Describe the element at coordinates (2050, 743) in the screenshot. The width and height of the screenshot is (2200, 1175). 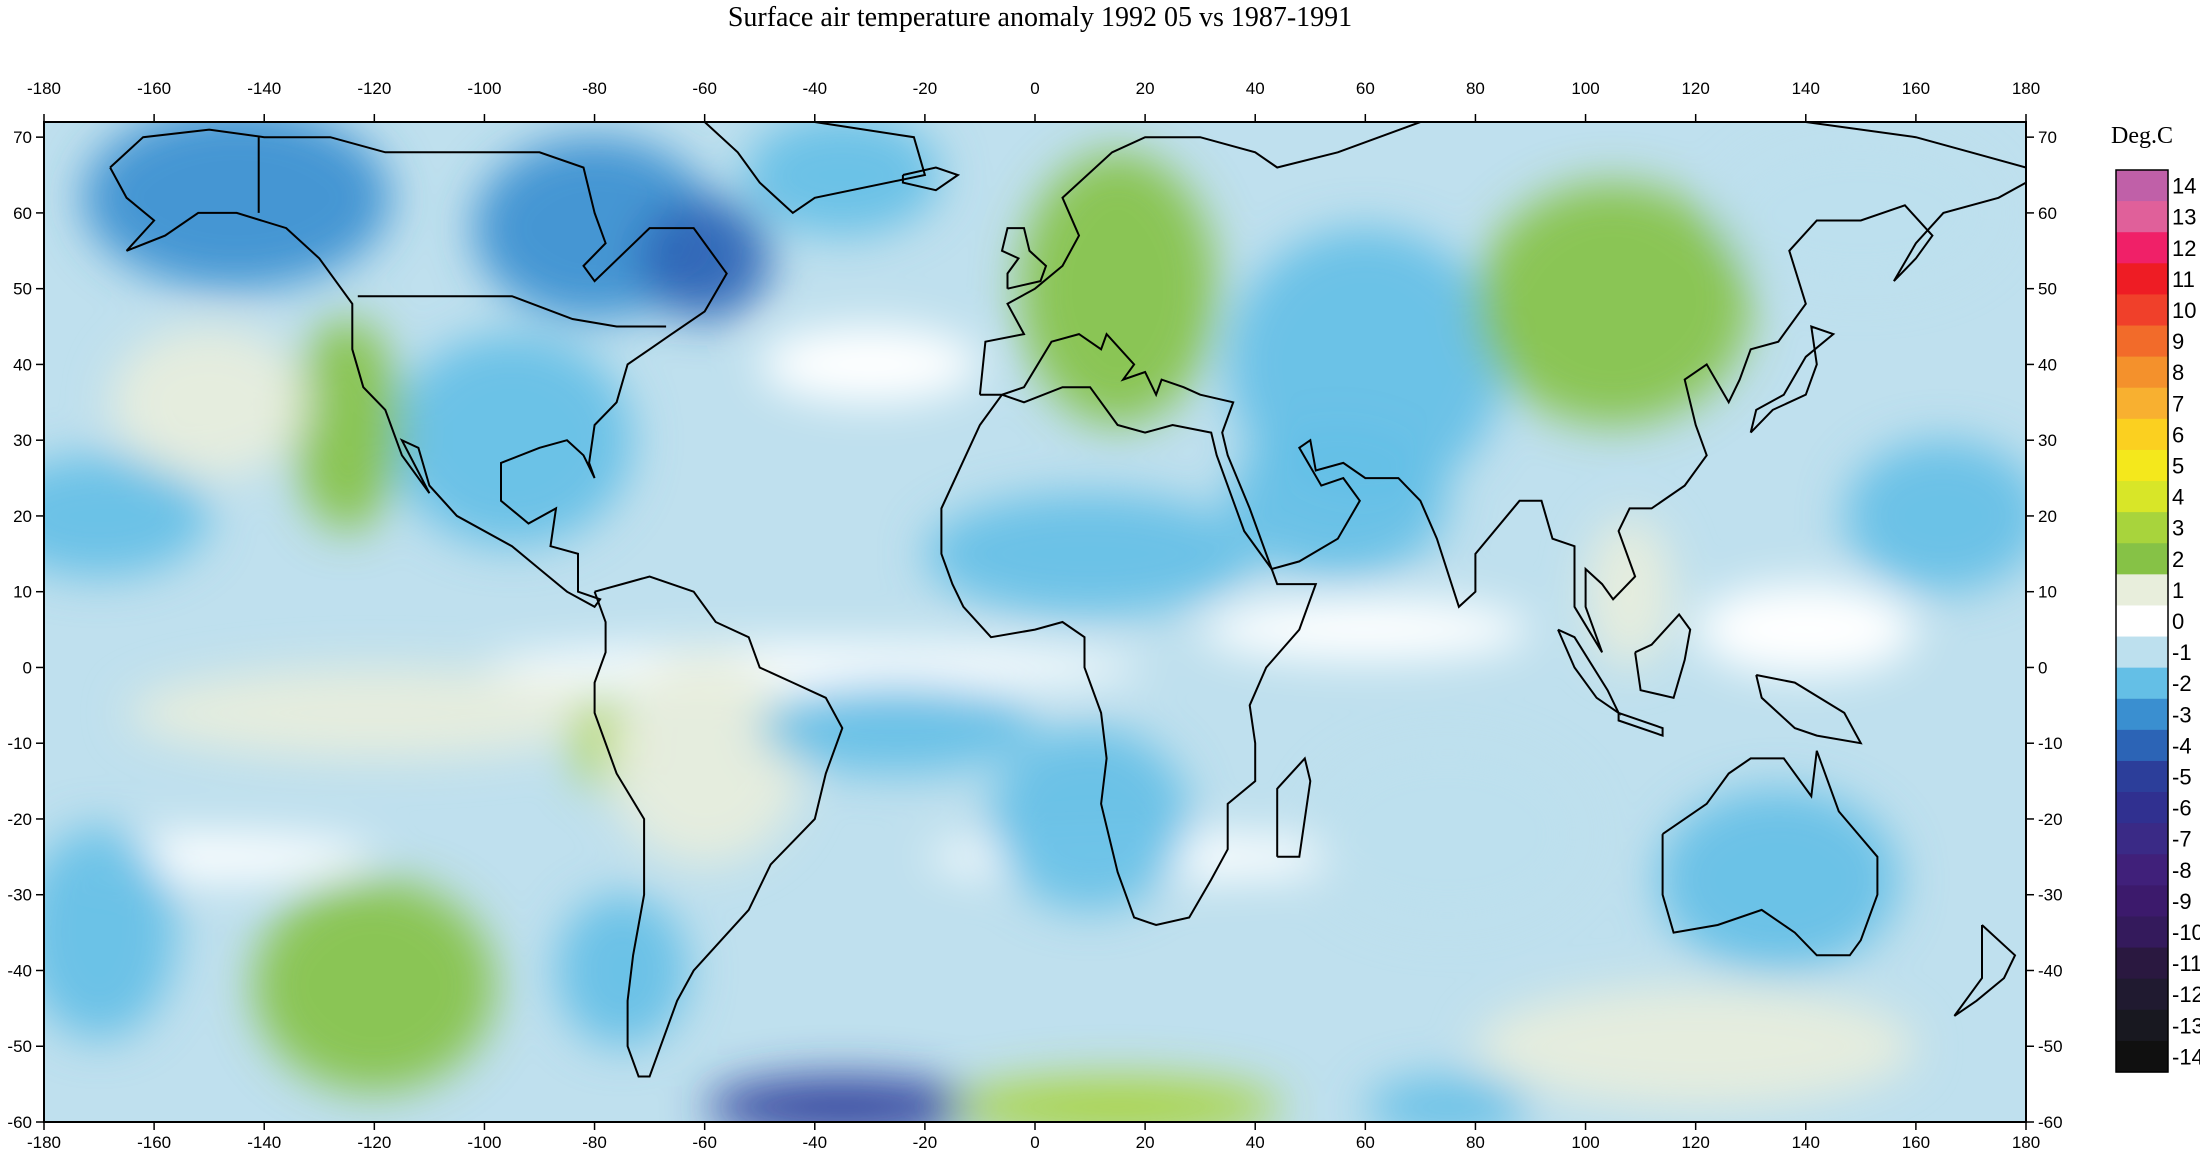
I see `lat-tick-right: -10` at that location.